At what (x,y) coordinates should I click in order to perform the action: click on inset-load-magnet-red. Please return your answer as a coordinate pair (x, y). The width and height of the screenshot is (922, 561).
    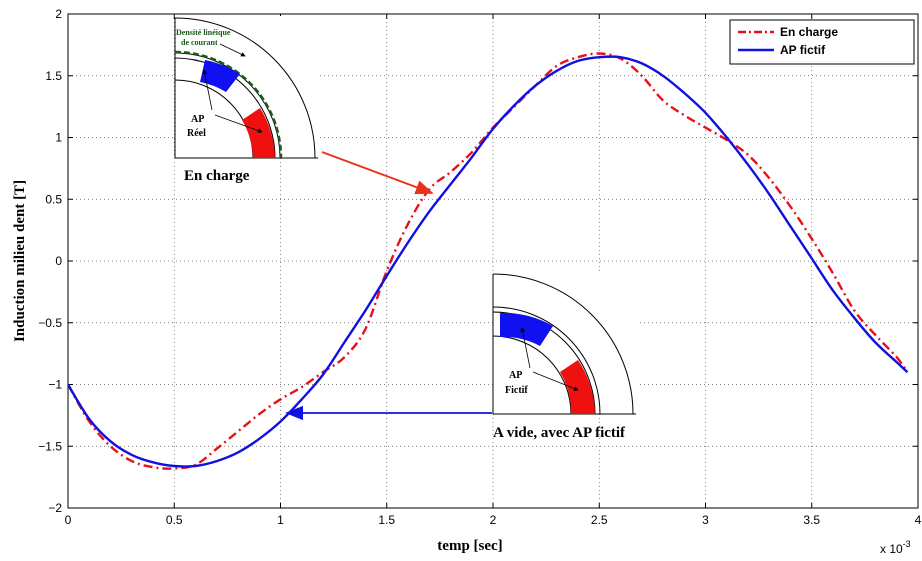
    Looking at the image, I should click on (258, 133).